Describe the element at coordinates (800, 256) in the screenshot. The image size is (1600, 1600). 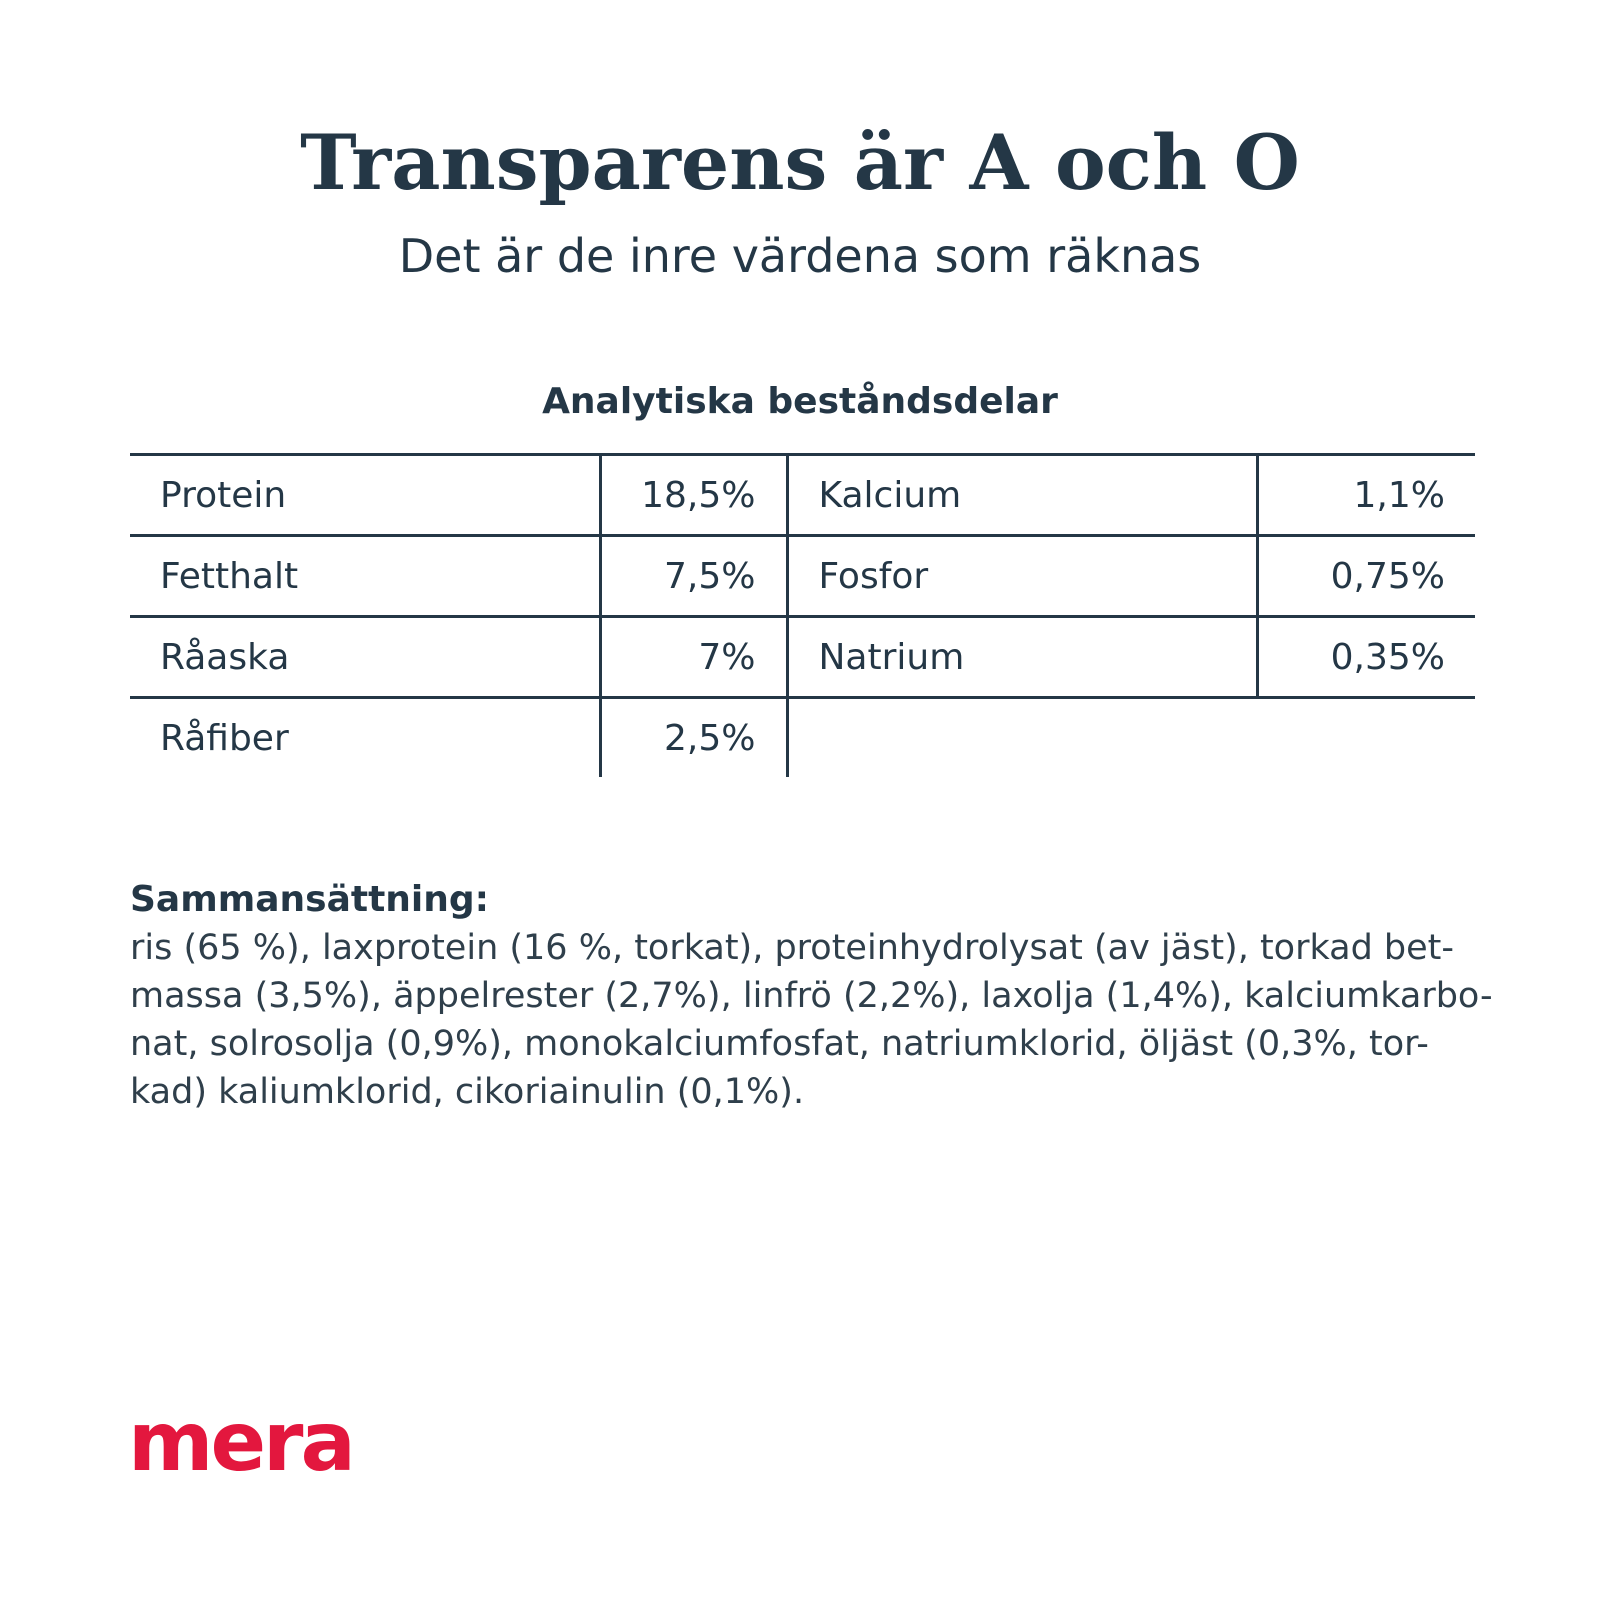
I see `page-subtitle: Det är de inre värdena som räknas` at that location.